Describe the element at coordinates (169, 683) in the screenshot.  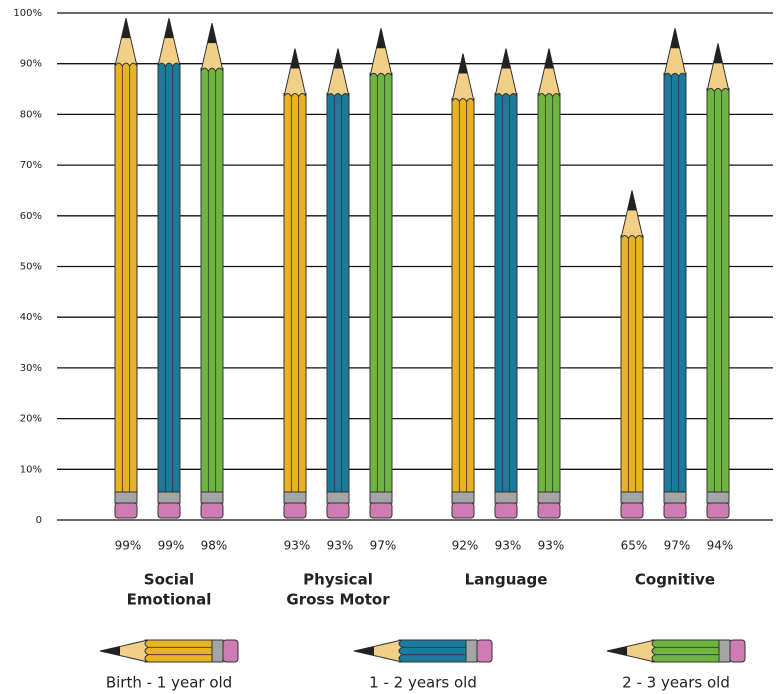
I see `legend-label: Birth - 1 year old` at that location.